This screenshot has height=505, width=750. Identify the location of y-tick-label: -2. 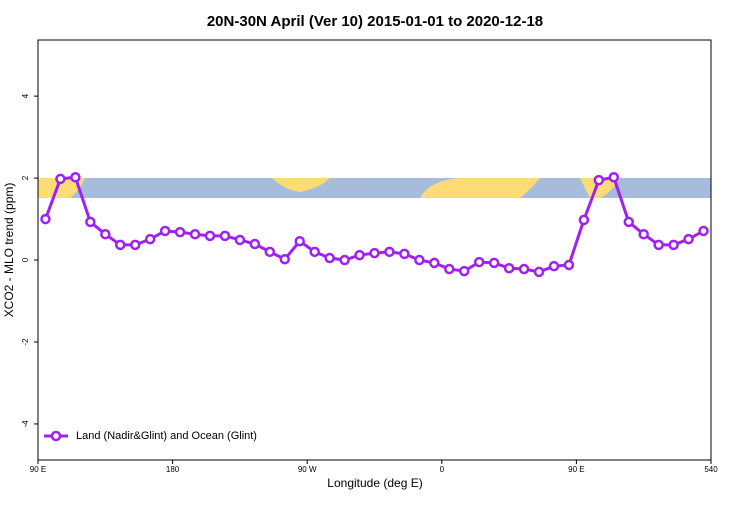
(25, 342).